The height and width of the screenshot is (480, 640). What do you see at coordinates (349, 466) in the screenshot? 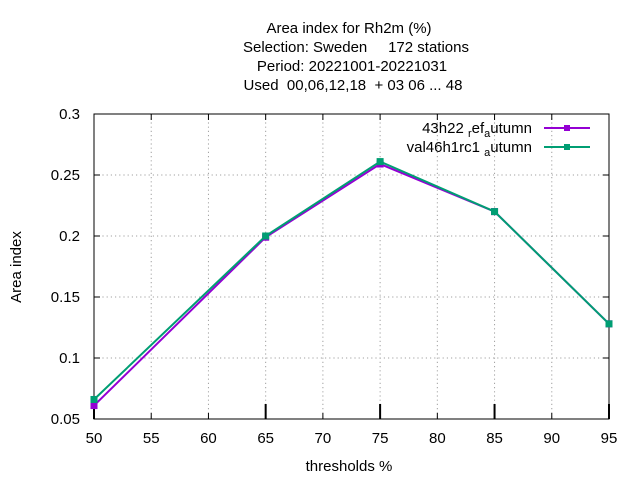
I see `x-axis-label: thresholds %` at bounding box center [349, 466].